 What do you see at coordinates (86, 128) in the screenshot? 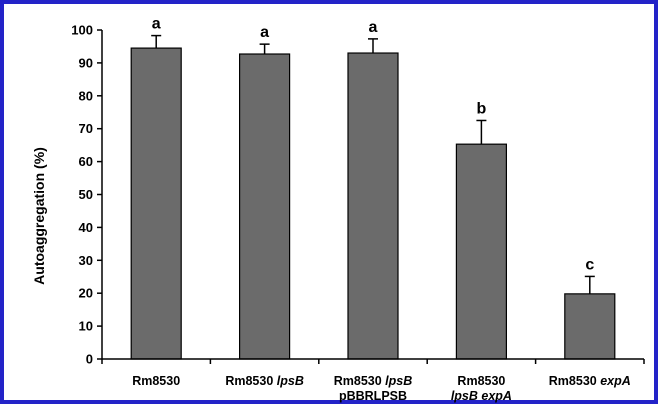
I see `y-tick-label: 70` at bounding box center [86, 128].